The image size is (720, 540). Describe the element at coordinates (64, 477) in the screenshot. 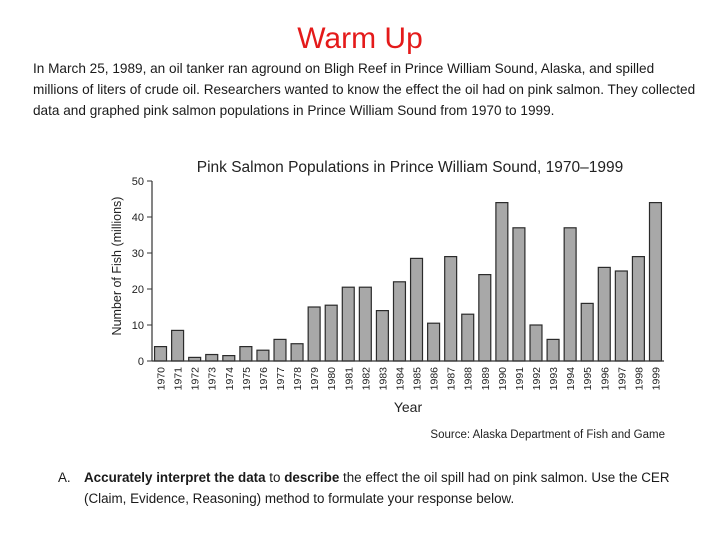

I see `question-letter: A.` at that location.